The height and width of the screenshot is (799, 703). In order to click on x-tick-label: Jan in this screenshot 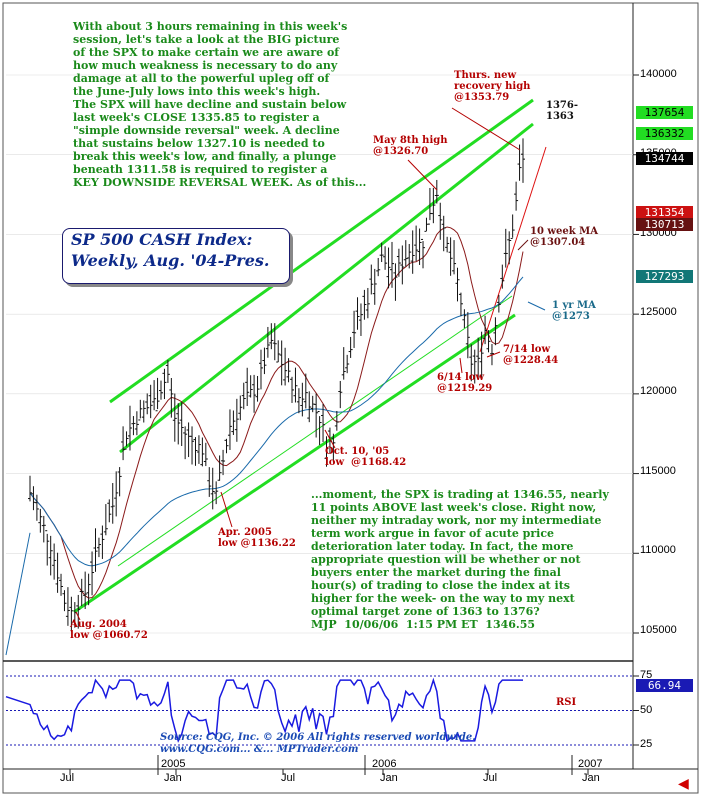, I will do `click(173, 778)`.